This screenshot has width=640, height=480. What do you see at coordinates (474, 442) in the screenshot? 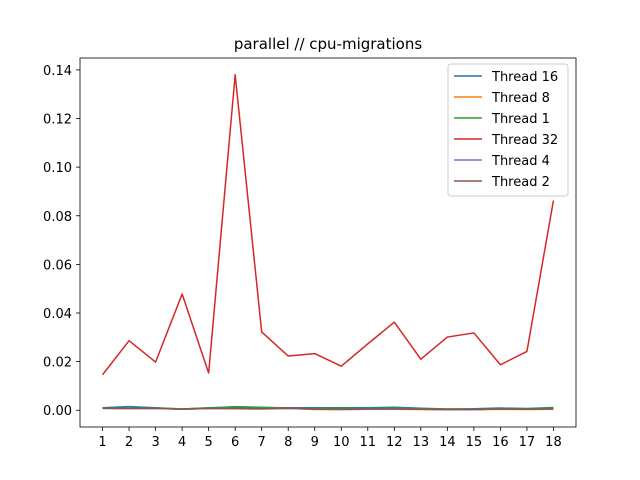
I see `x-tick-label: 15` at bounding box center [474, 442].